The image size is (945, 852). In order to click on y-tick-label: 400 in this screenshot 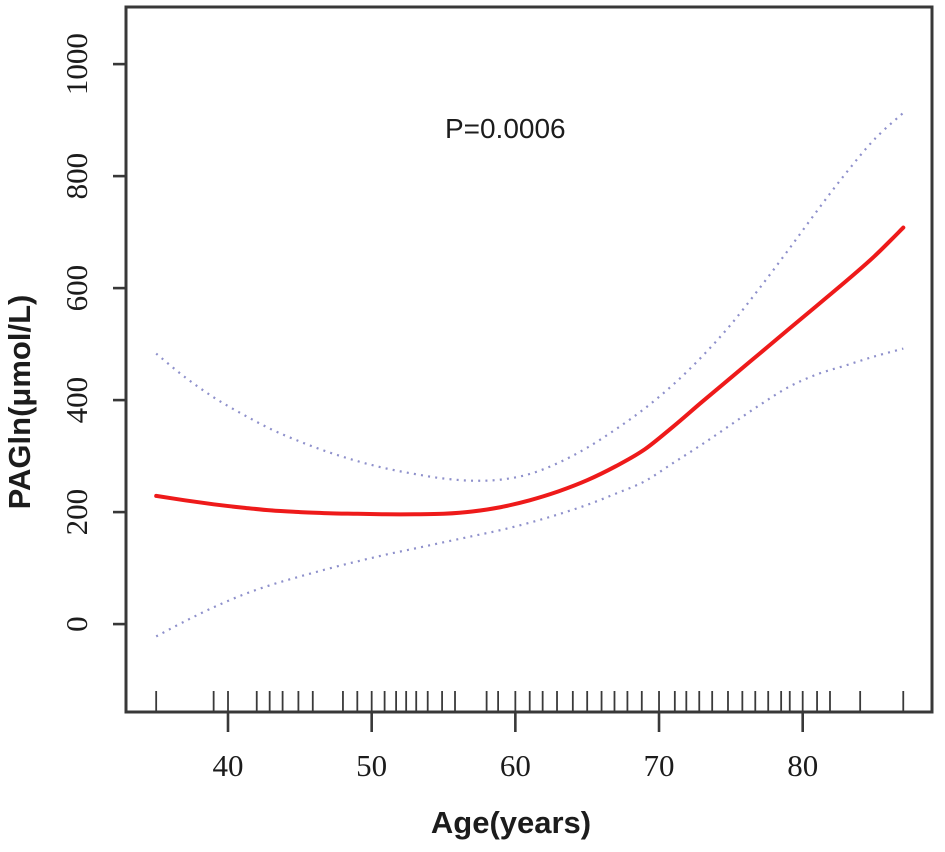, I will do `click(76, 400)`.